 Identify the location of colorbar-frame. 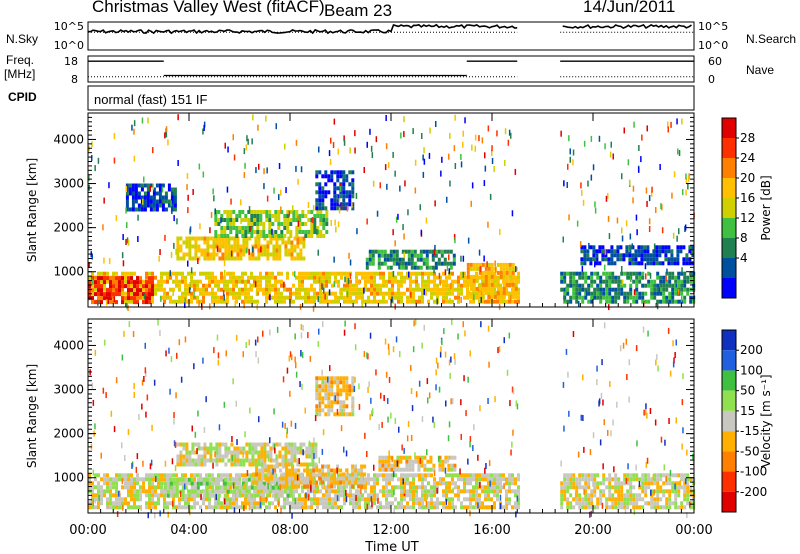
(729, 208).